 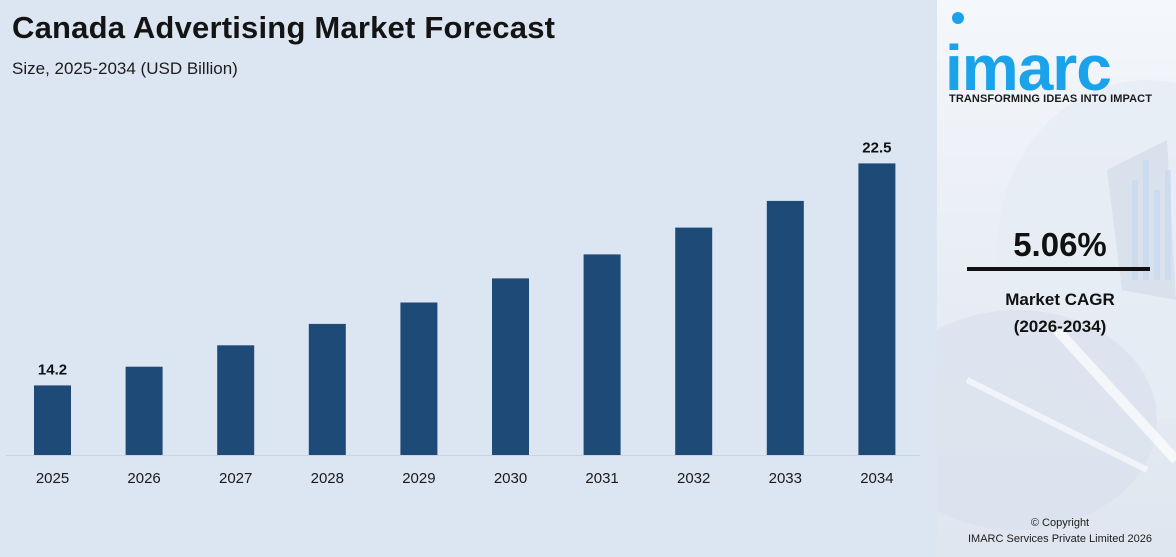 What do you see at coordinates (785, 478) in the screenshot?
I see `x-tick-label: 2033` at bounding box center [785, 478].